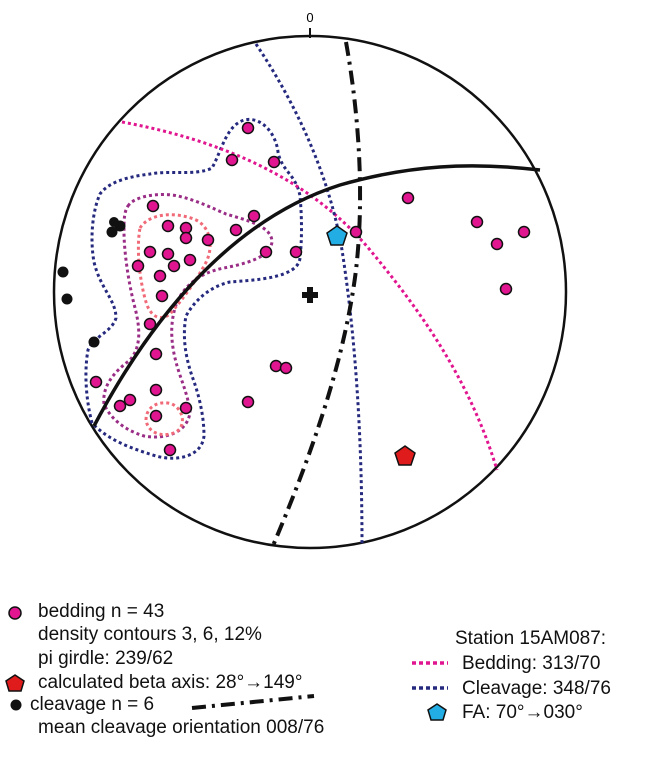 This screenshot has height=764, width=650. What do you see at coordinates (522, 712) in the screenshot?
I see `legend-fold-axis-label: FA: 70°→030°` at bounding box center [522, 712].